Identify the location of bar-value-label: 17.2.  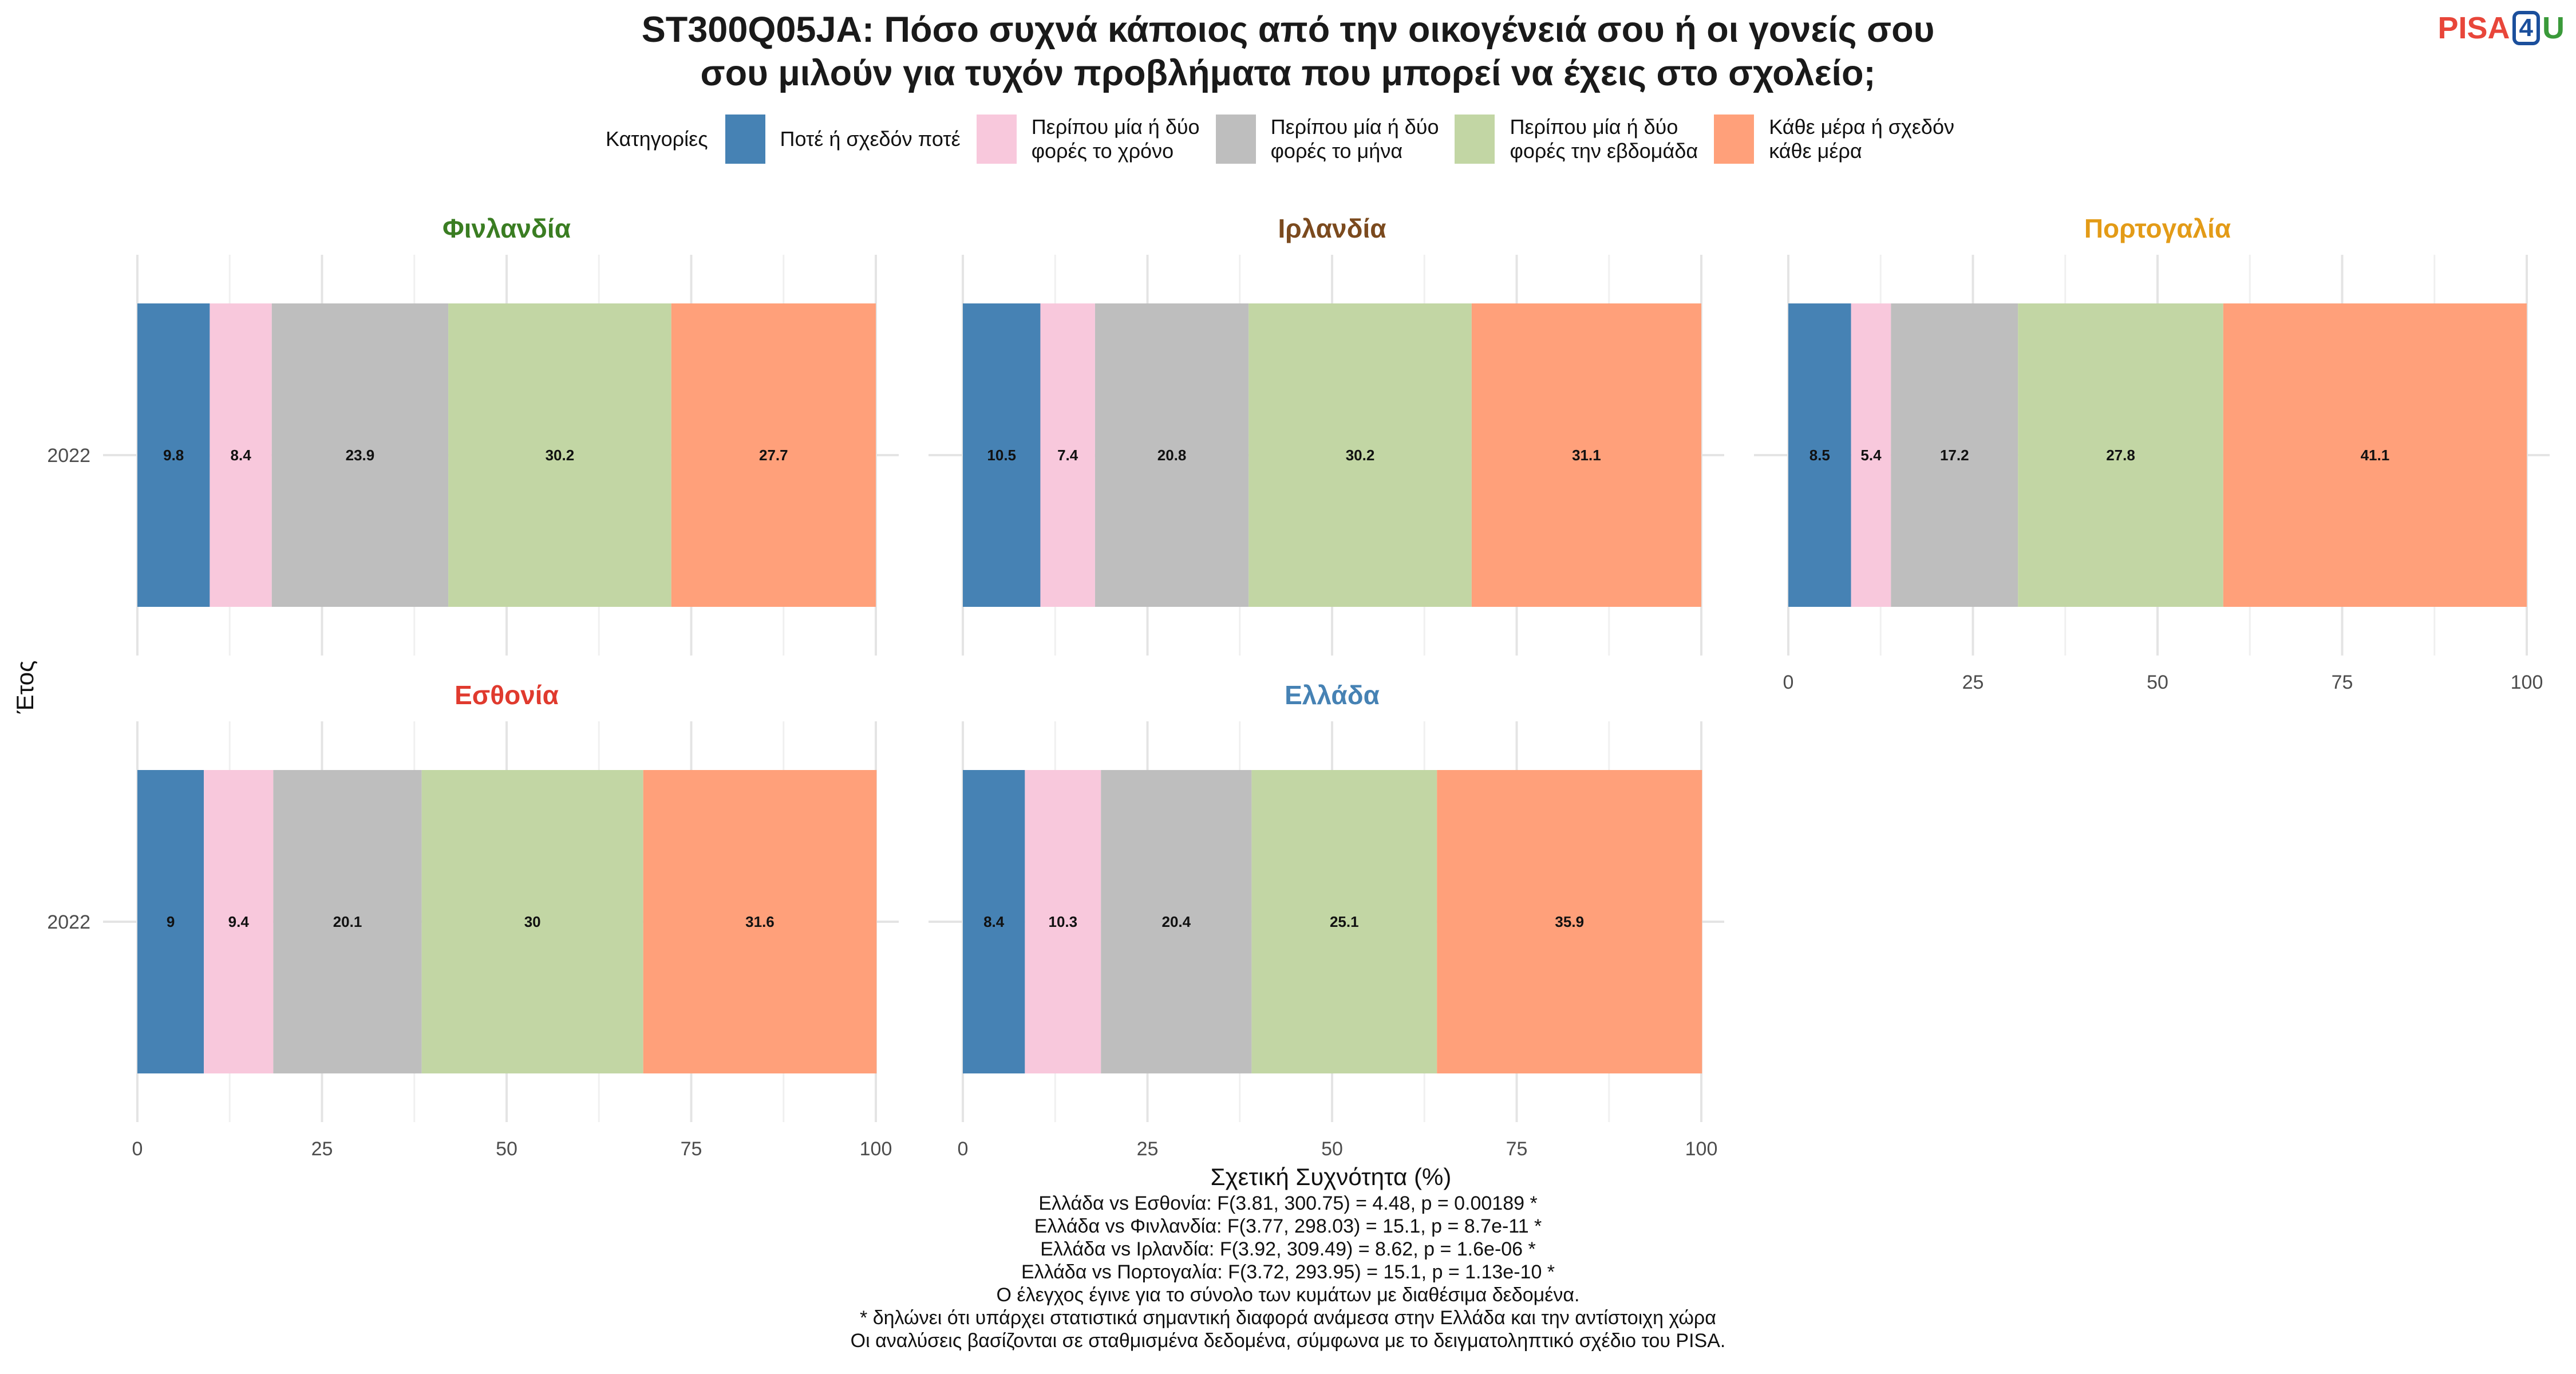
(1954, 455).